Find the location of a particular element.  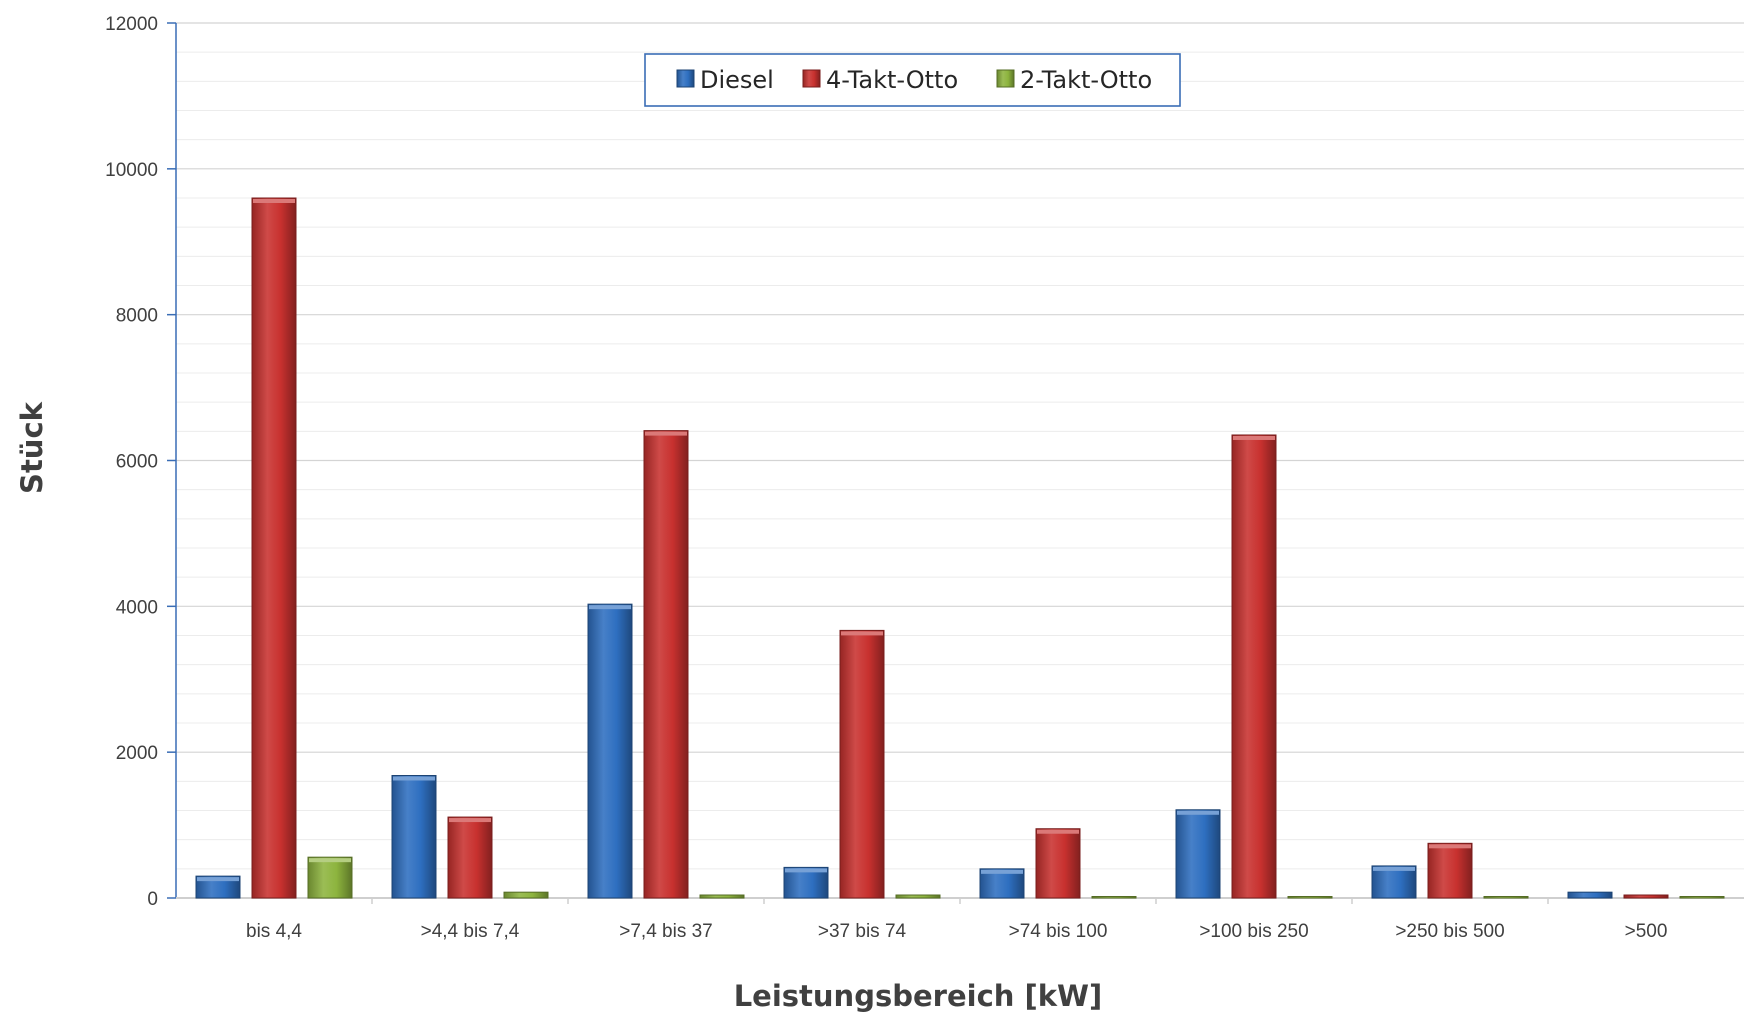

legend-swatch-diesel is located at coordinates (685, 78).